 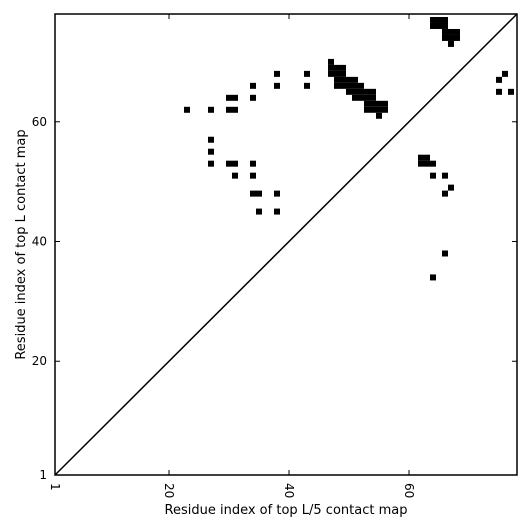 What do you see at coordinates (21, 244) in the screenshot?
I see `y-axis-label: Residue index of top L contact map` at bounding box center [21, 244].